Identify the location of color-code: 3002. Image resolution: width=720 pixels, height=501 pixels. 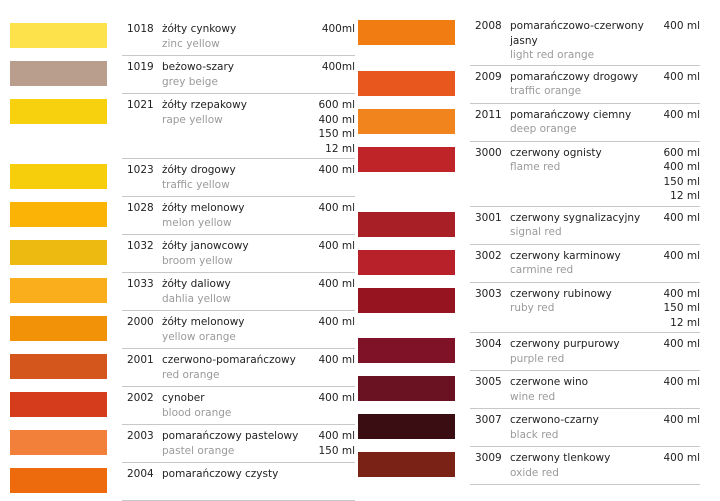
(488, 255).